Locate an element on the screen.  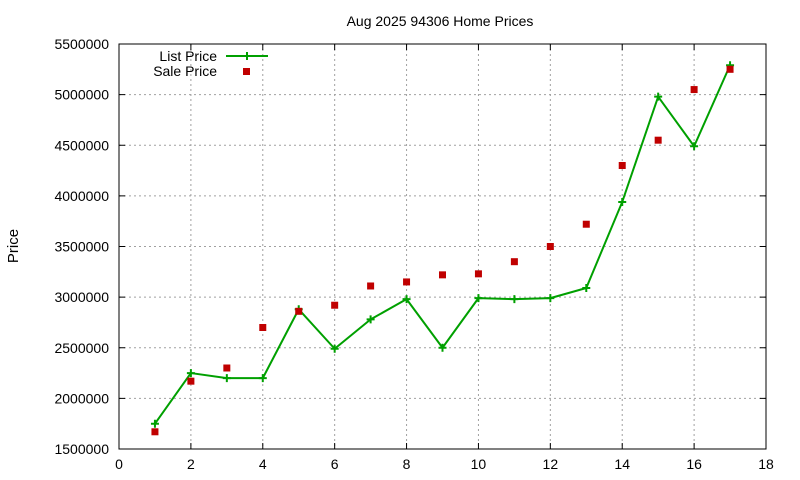
y-tick-label: 3500000 is located at coordinates (81, 247).